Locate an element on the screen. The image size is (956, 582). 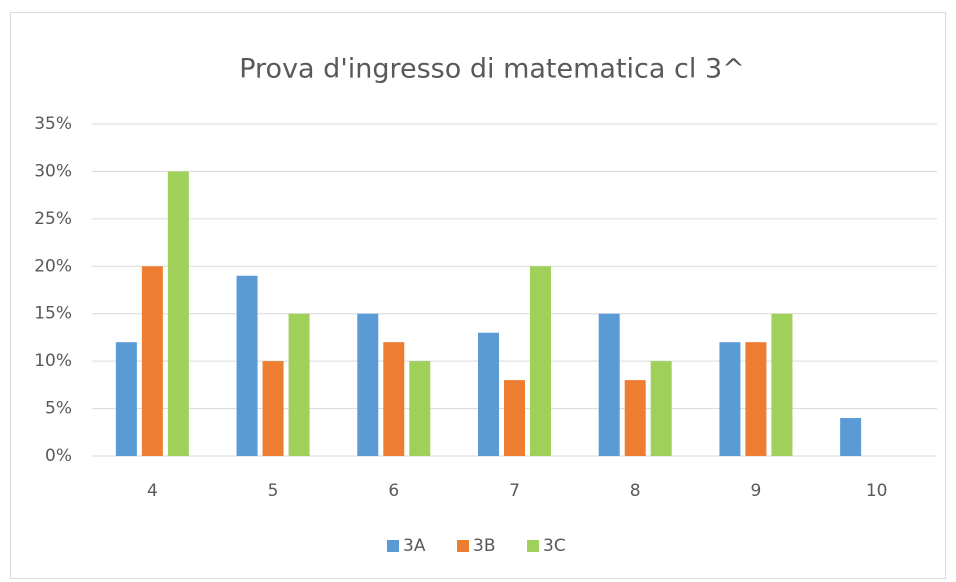
legend-label: 3B is located at coordinates (484, 546).